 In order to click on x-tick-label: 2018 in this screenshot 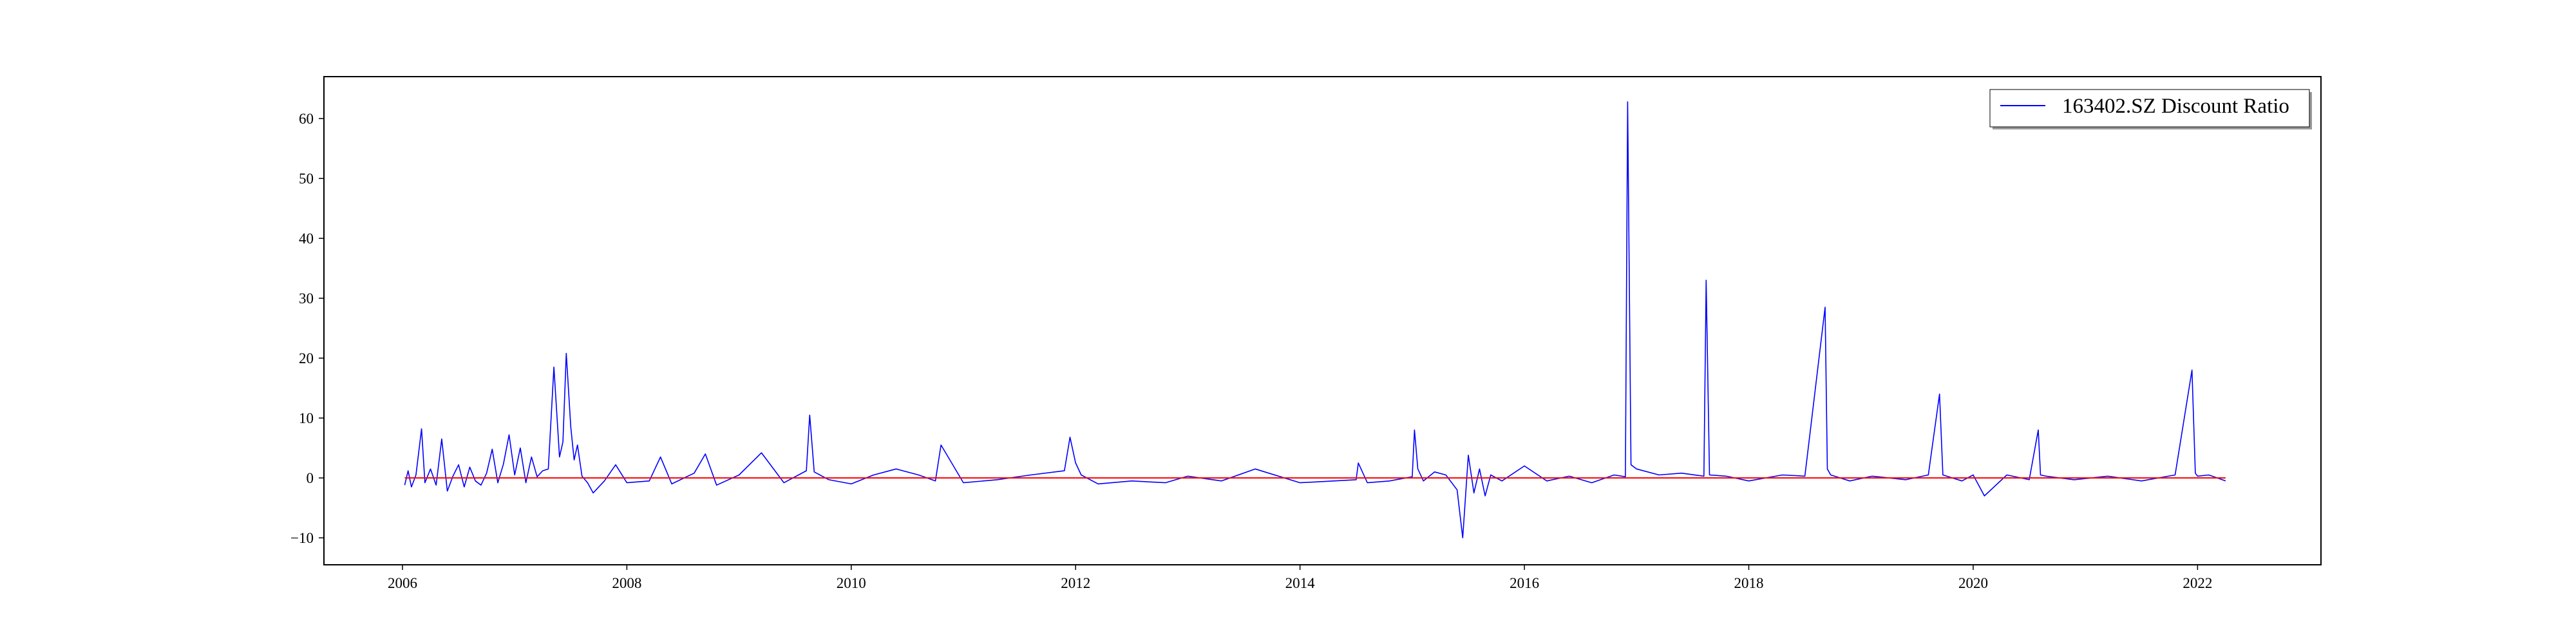, I will do `click(1749, 583)`.